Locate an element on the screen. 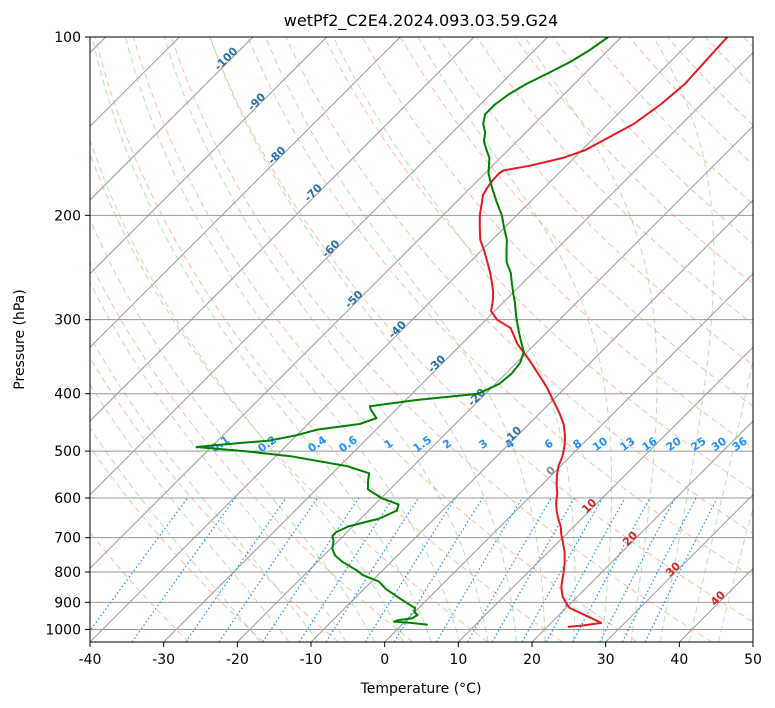 The height and width of the screenshot is (708, 775). x-tick-label: -30 is located at coordinates (163, 660).